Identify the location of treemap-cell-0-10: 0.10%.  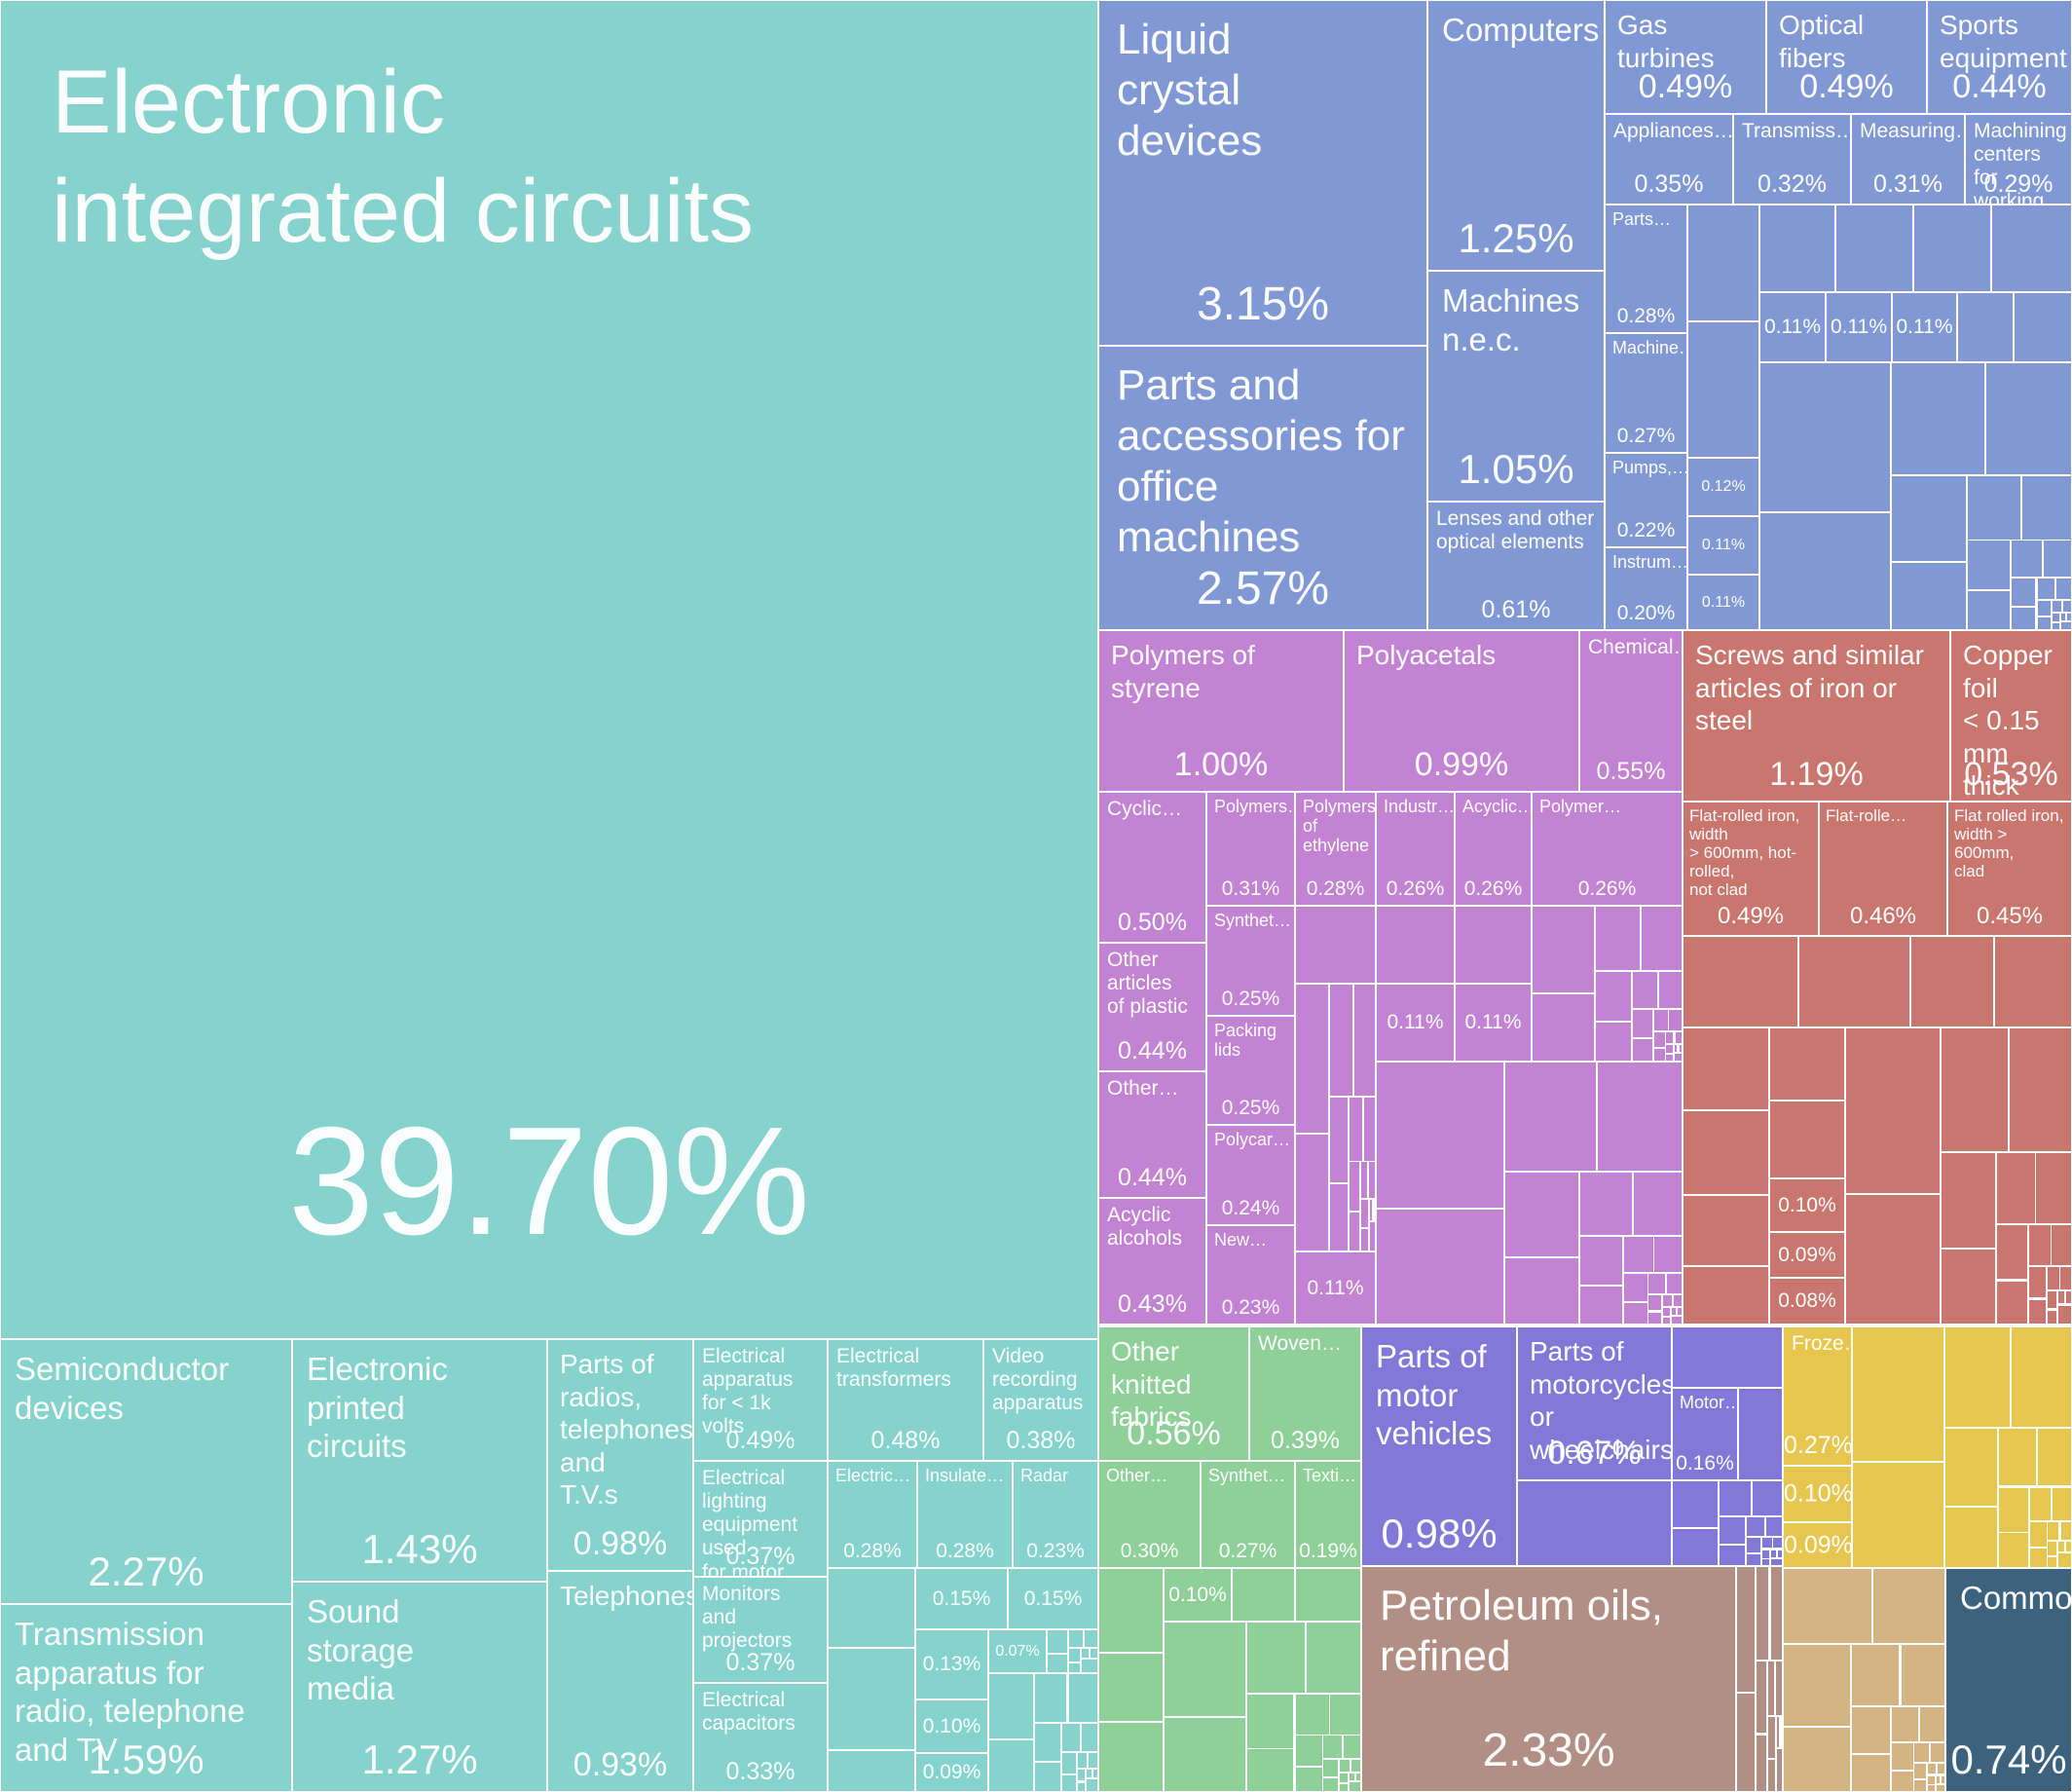
(1807, 1205).